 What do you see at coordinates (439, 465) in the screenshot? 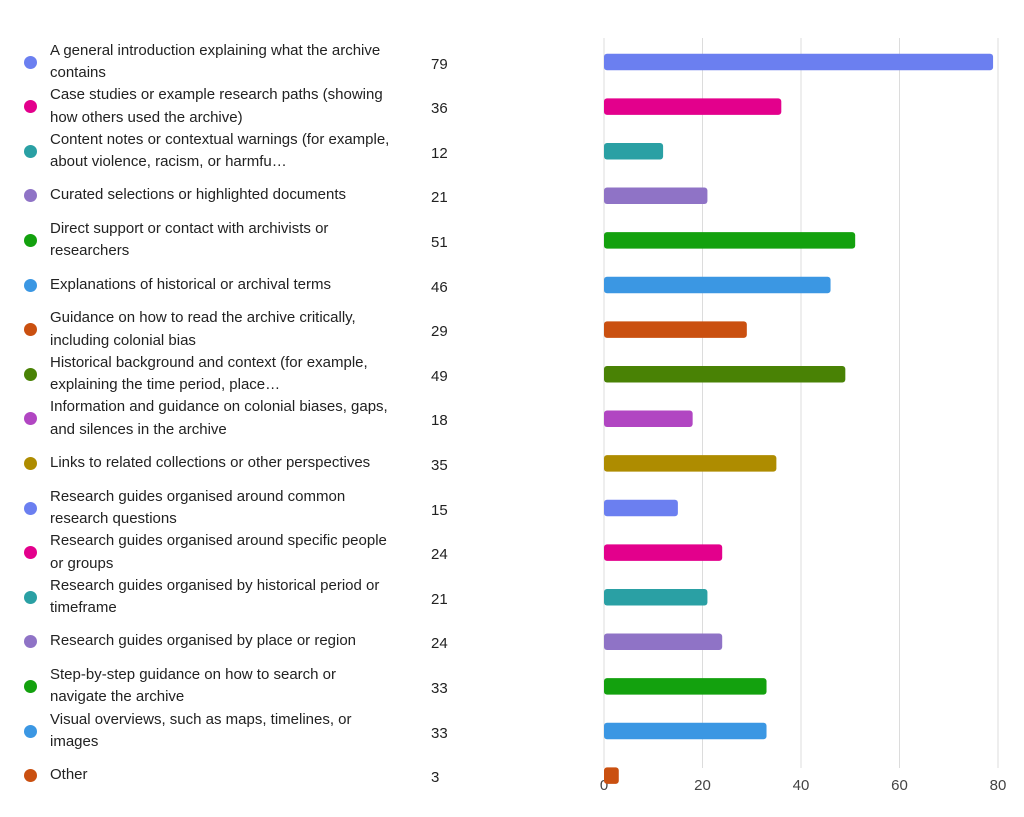
I see `value-label: 35` at bounding box center [439, 465].